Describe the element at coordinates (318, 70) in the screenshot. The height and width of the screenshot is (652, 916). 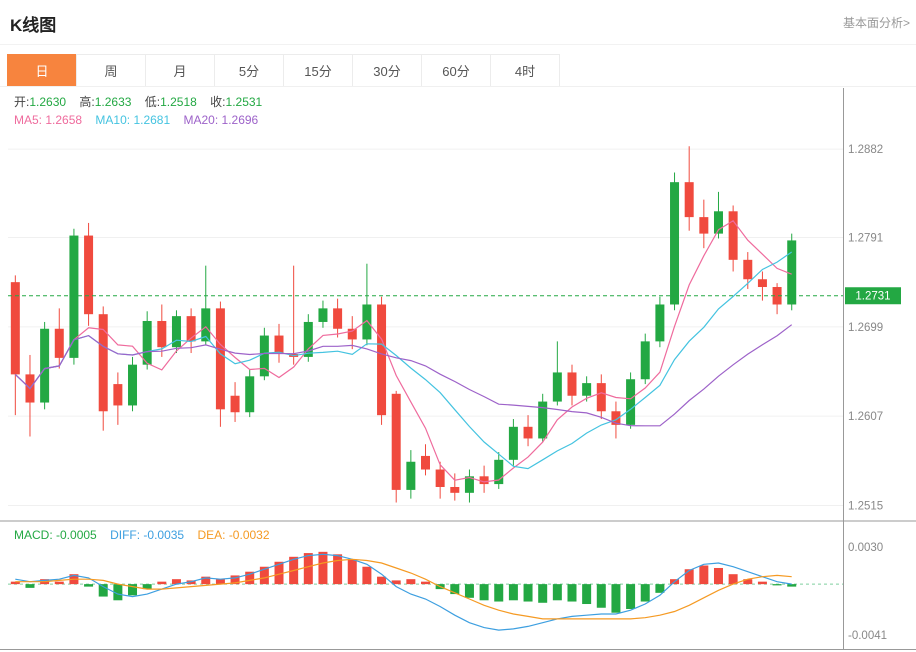
I see `tab-15min: 15分` at that location.